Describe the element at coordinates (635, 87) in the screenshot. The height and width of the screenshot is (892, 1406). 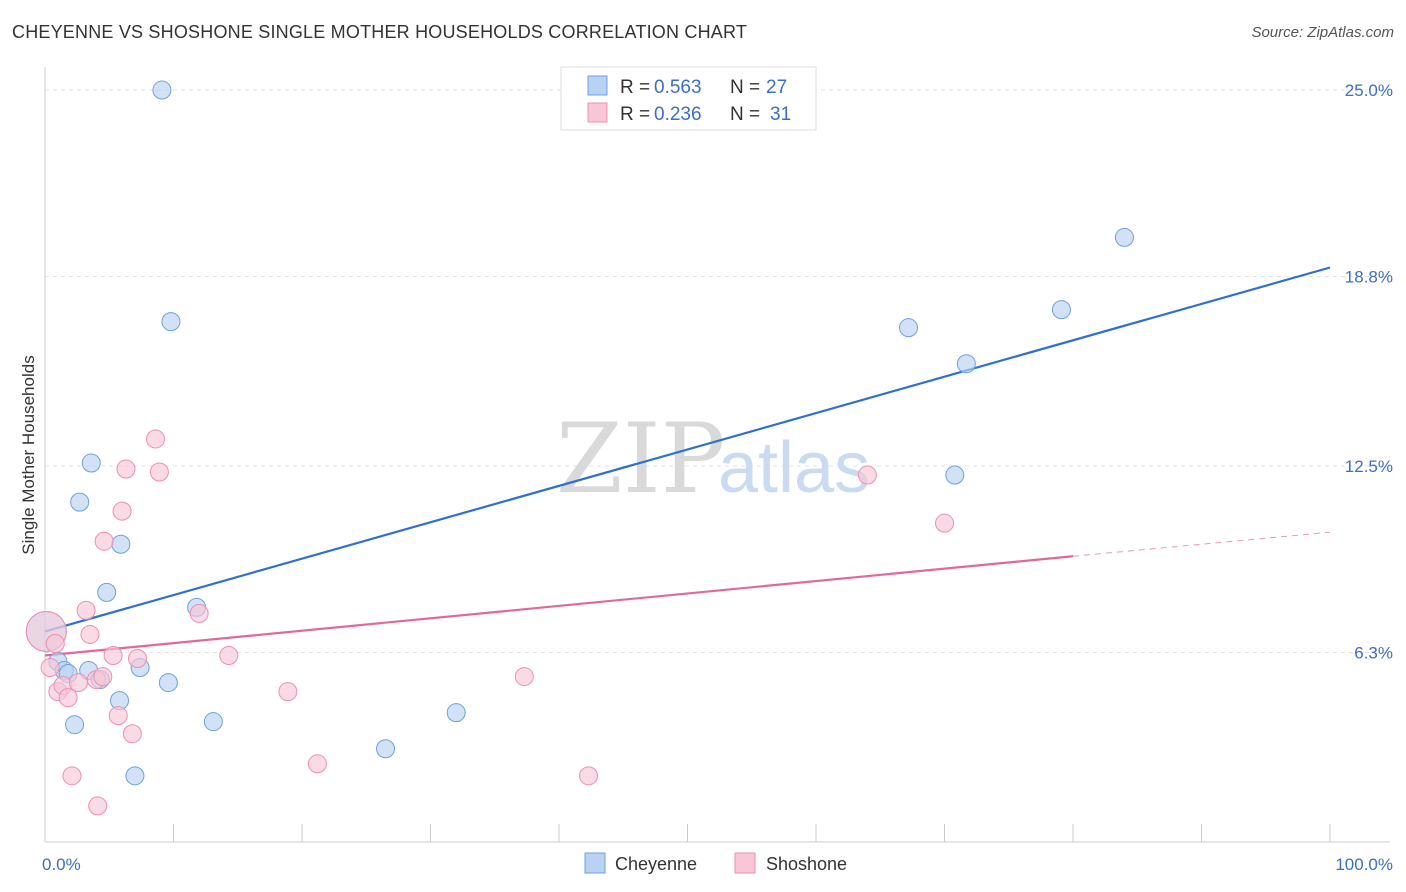
I see `legend-r-label-cheyenne: R =` at that location.